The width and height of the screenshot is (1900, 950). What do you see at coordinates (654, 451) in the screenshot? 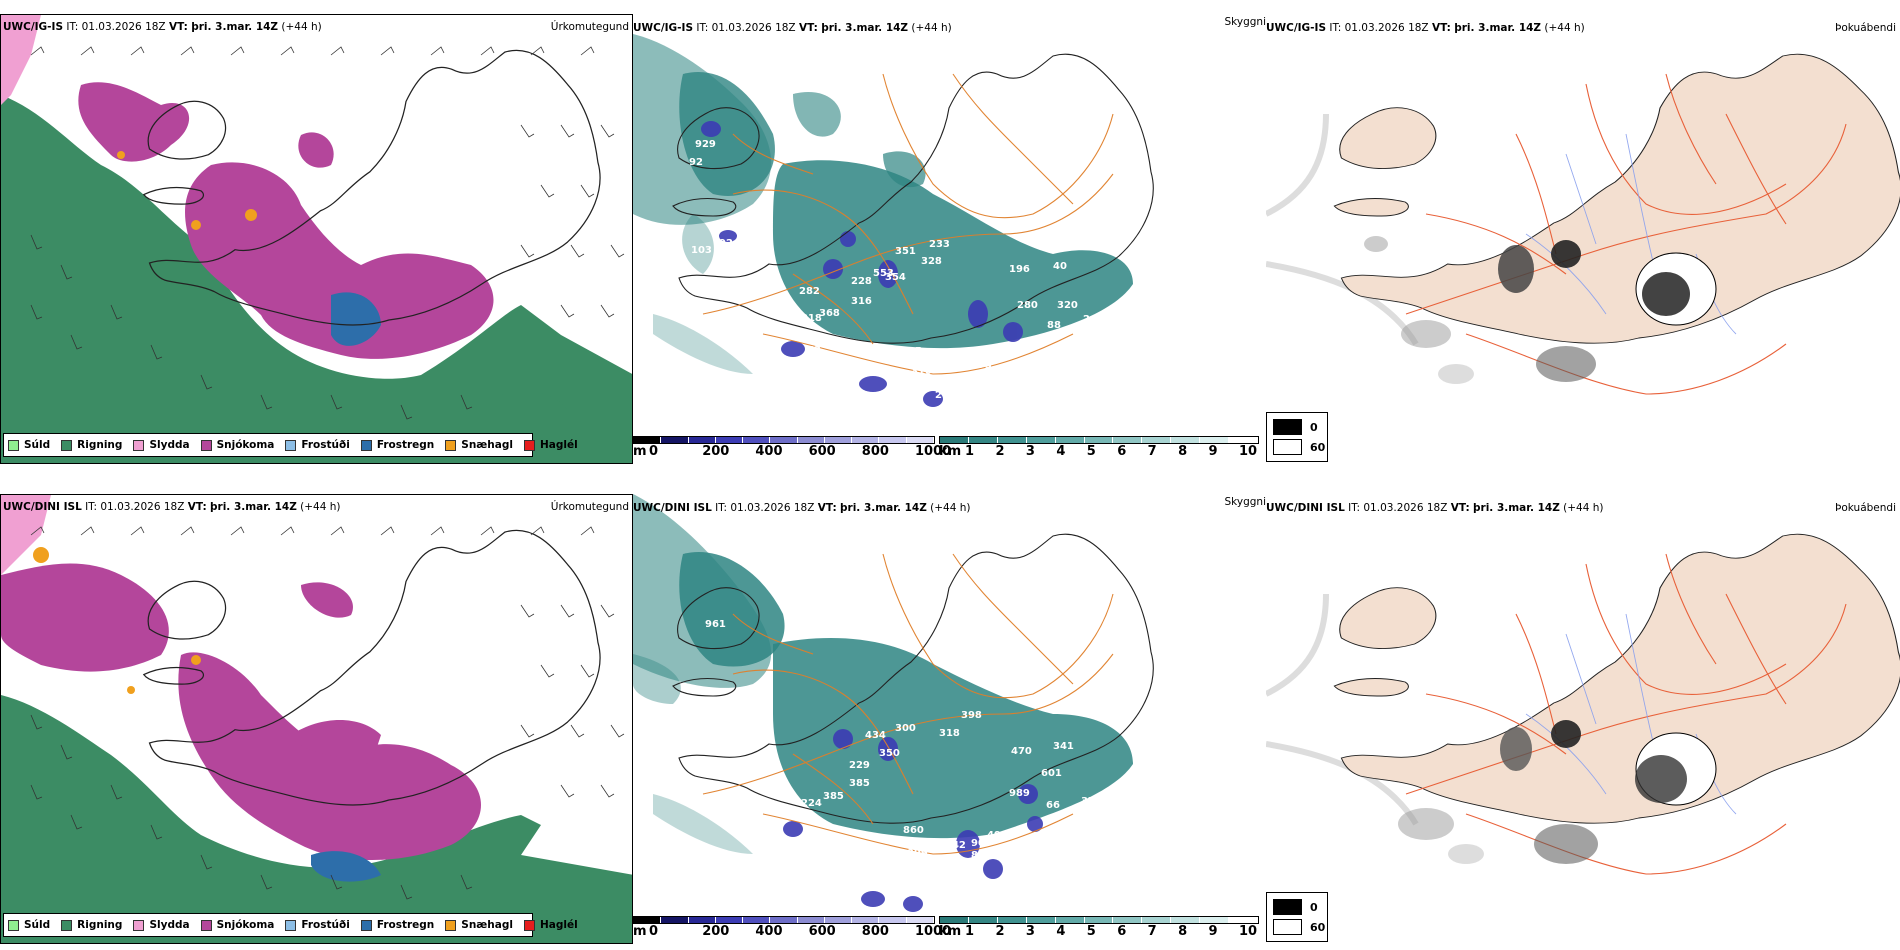
I see `colorbar-tick: 0` at bounding box center [654, 451].